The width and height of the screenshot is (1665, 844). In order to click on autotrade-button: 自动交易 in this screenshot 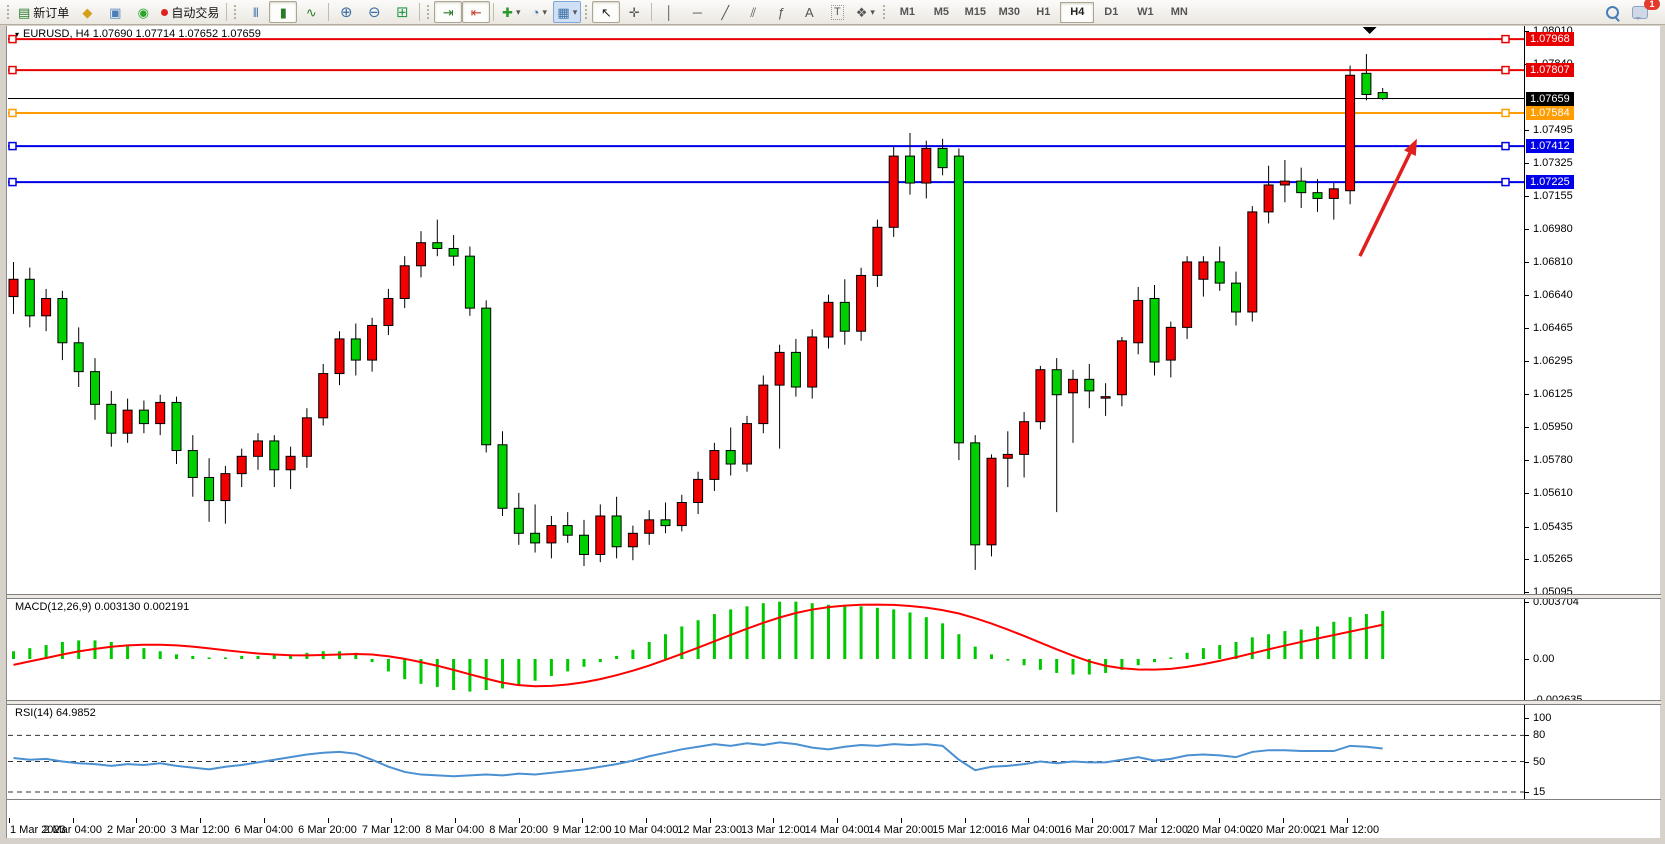, I will do `click(190, 12)`.